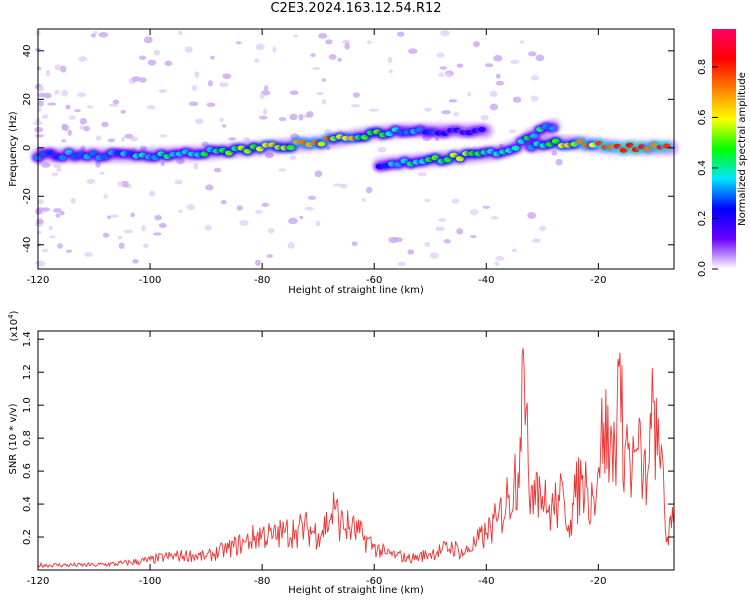  I want to click on colorbar-tick-label: 0.0, so click(702, 269).